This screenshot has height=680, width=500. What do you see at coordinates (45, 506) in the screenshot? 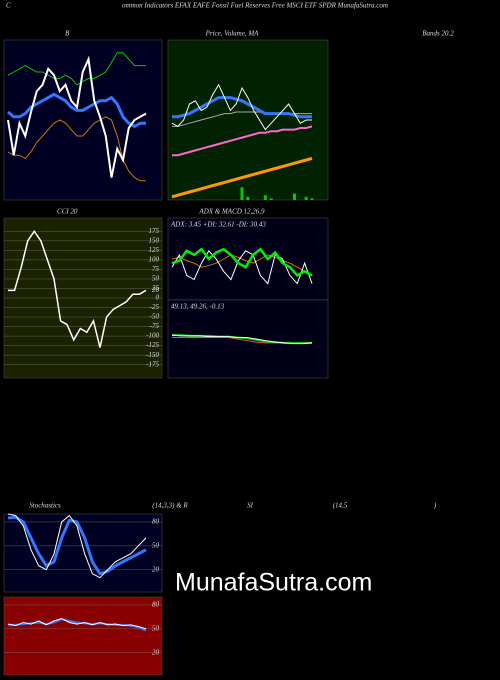
I see `stoch-title: Stochastics` at bounding box center [45, 506].